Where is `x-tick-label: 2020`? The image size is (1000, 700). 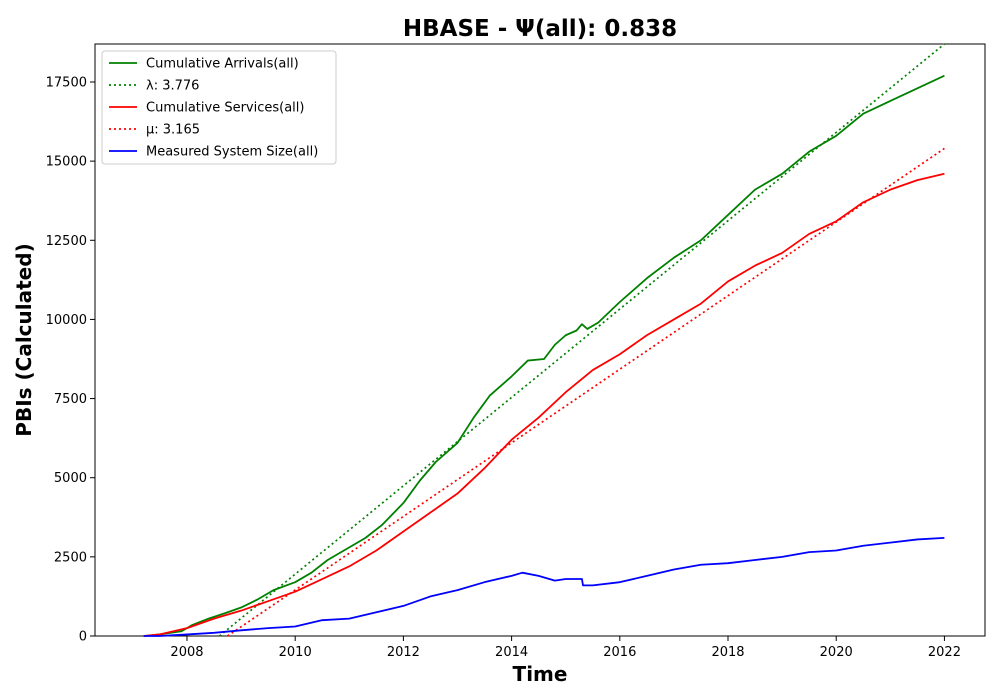 x-tick-label: 2020 is located at coordinates (836, 652).